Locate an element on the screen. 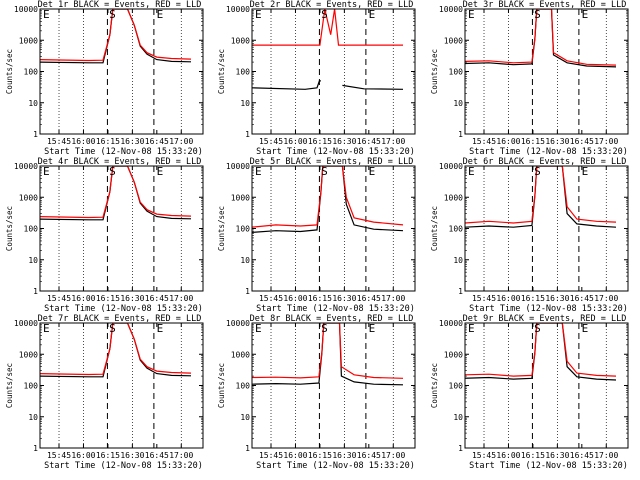 This screenshot has height=480, width=640. events-series is located at coordinates (541, 197).